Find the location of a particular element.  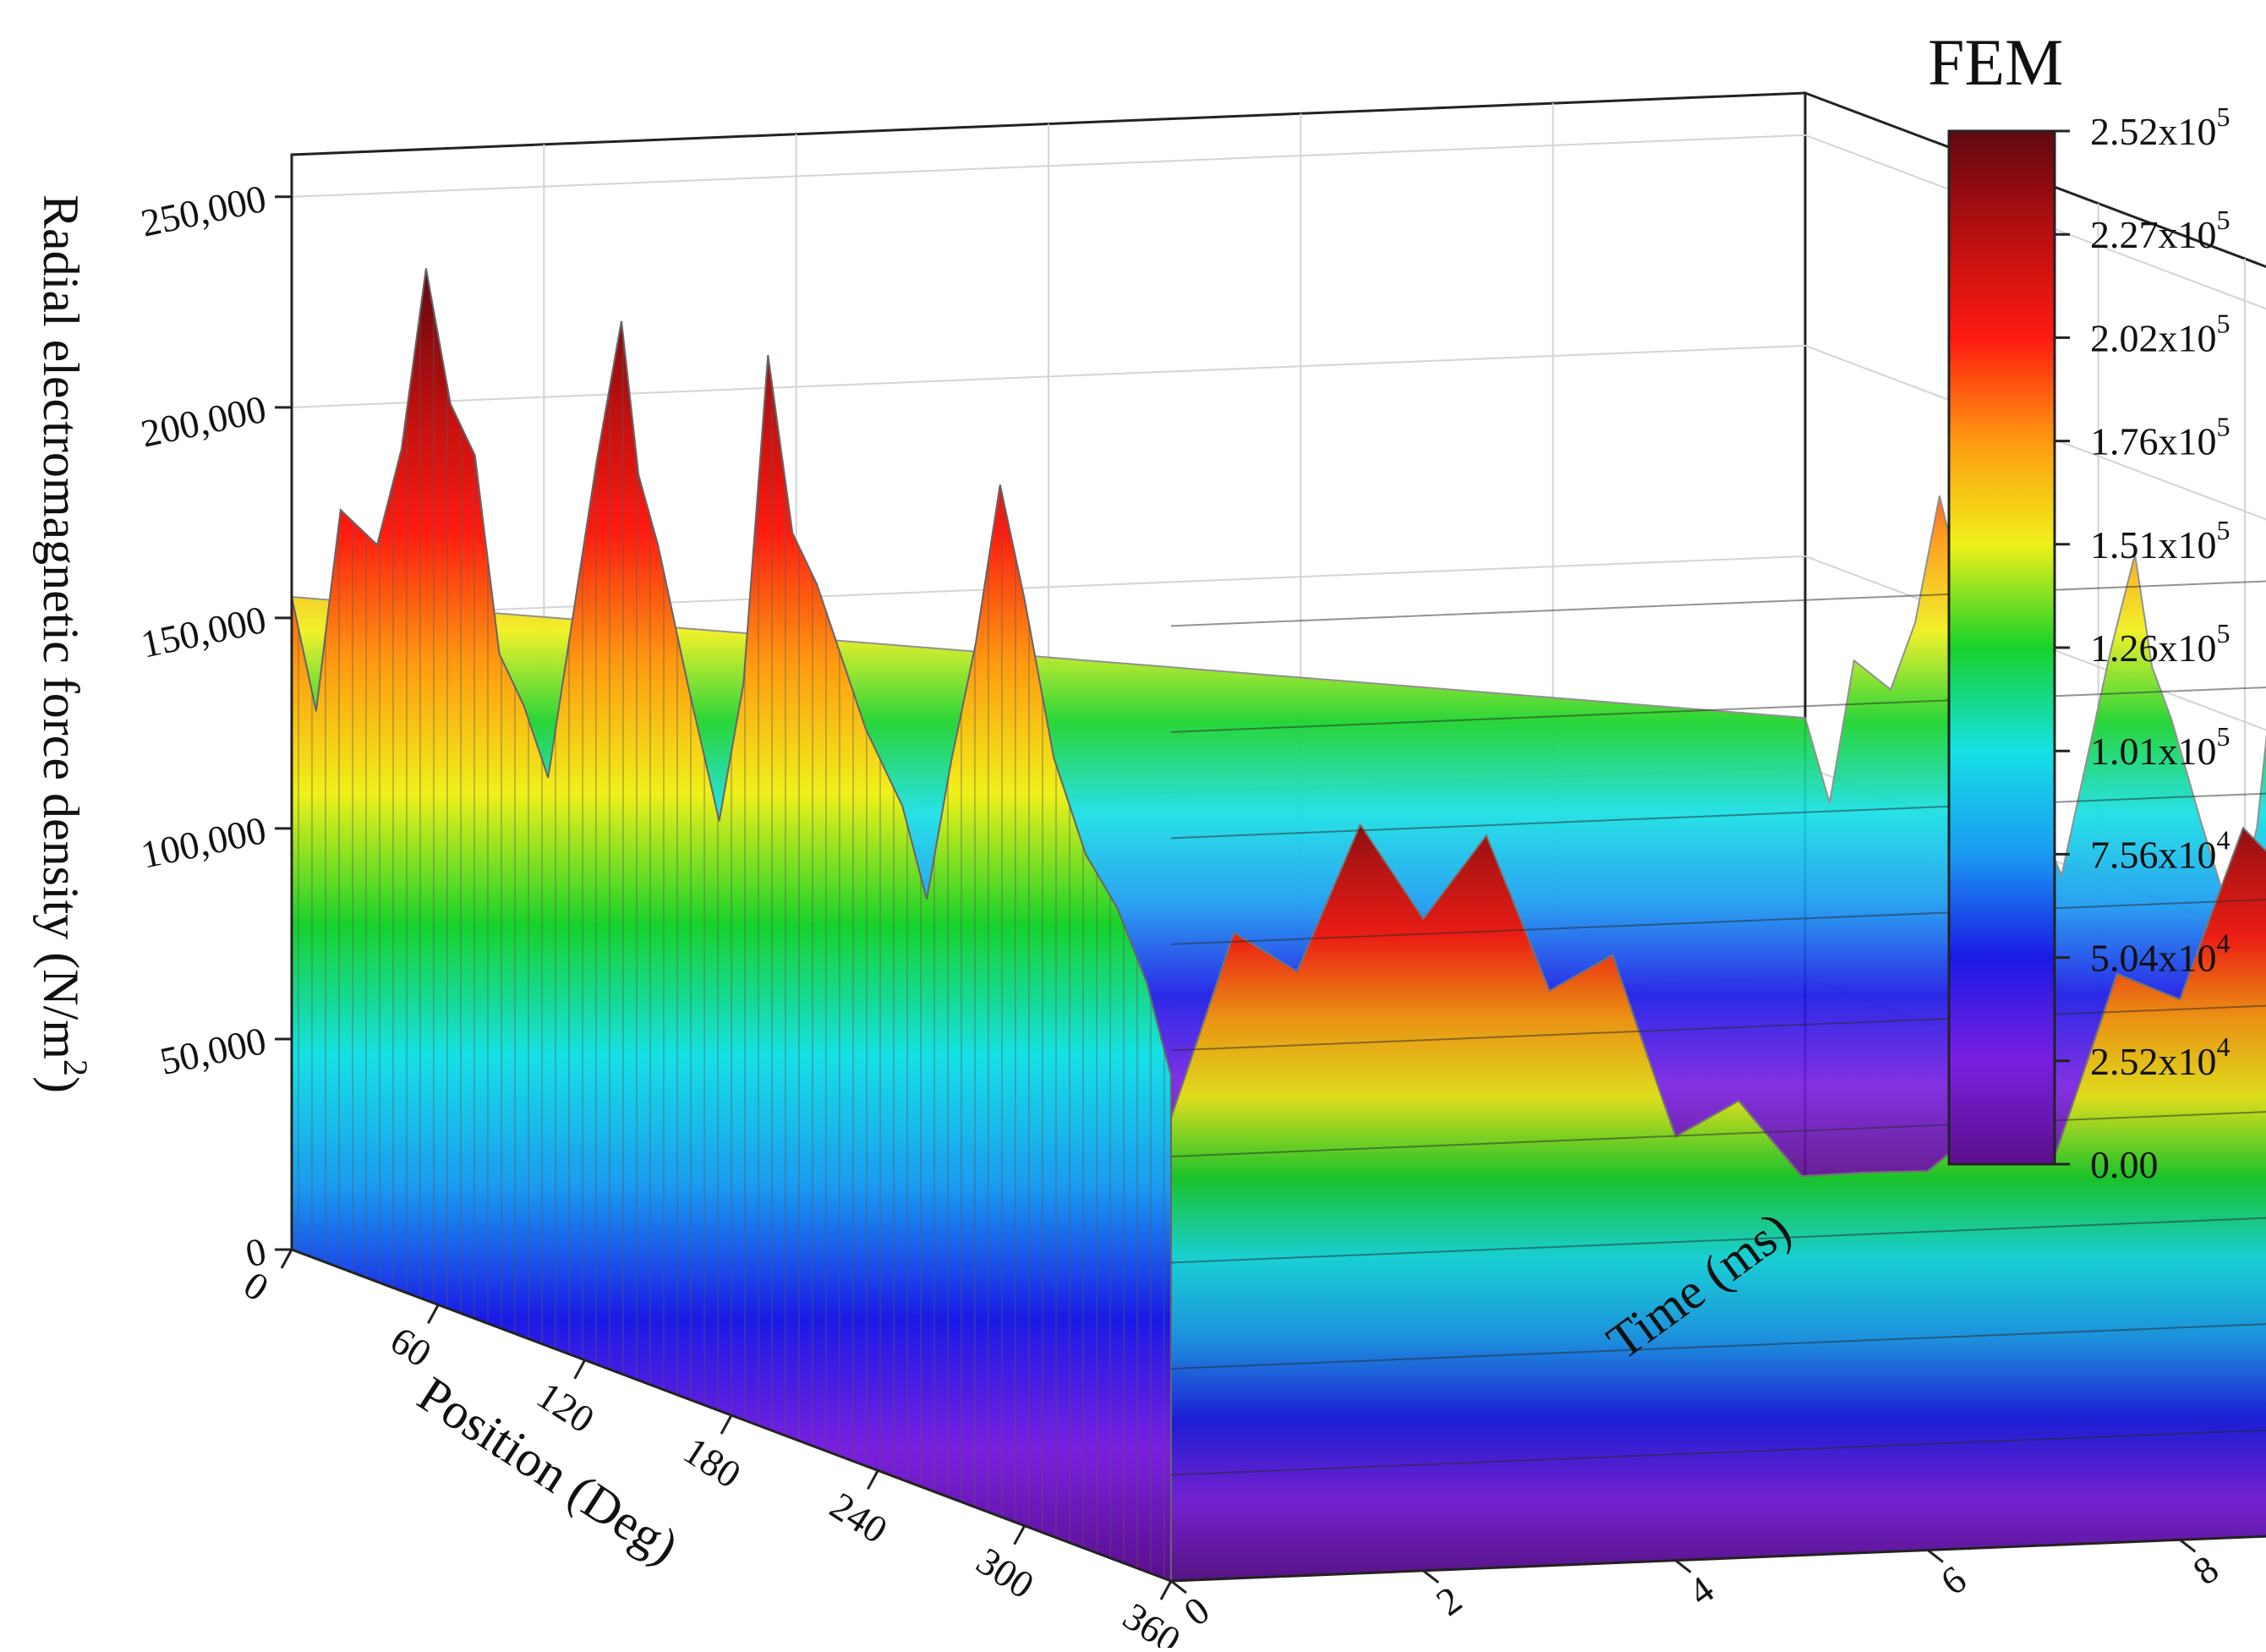

colorbar-label: 2.52x10⁵ is located at coordinates (2160, 127).